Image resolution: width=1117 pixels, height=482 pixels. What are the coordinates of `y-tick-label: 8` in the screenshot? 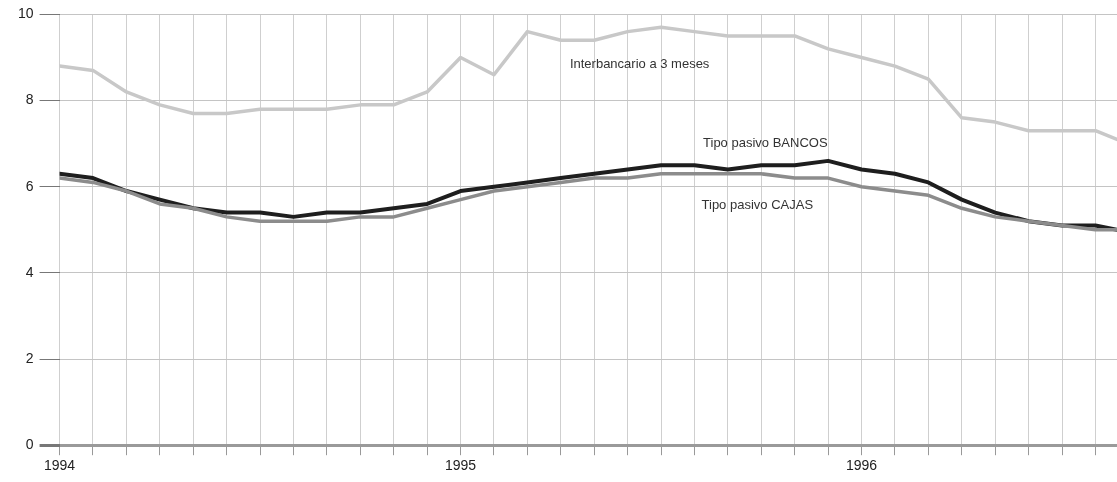 It's located at (29, 99).